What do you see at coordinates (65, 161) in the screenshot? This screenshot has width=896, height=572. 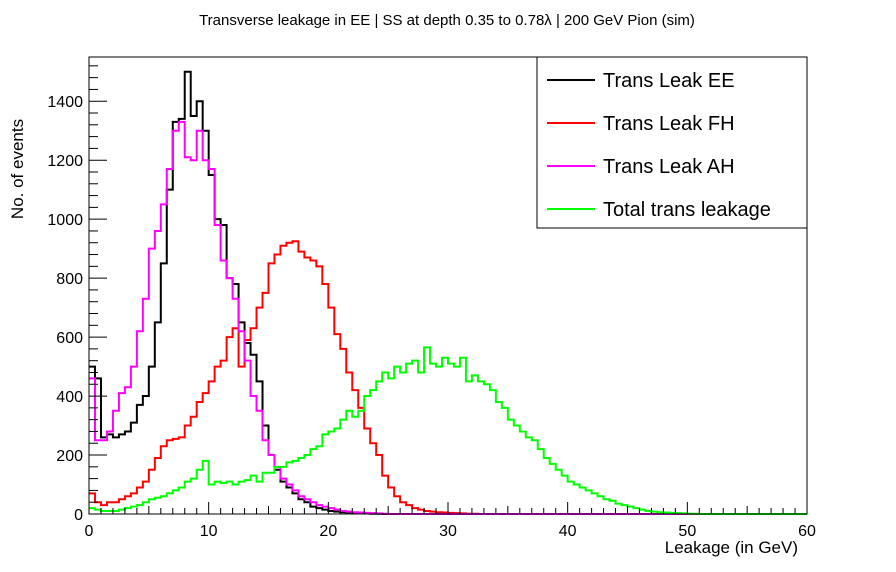 I see `y-tick-label: 1200` at bounding box center [65, 161].